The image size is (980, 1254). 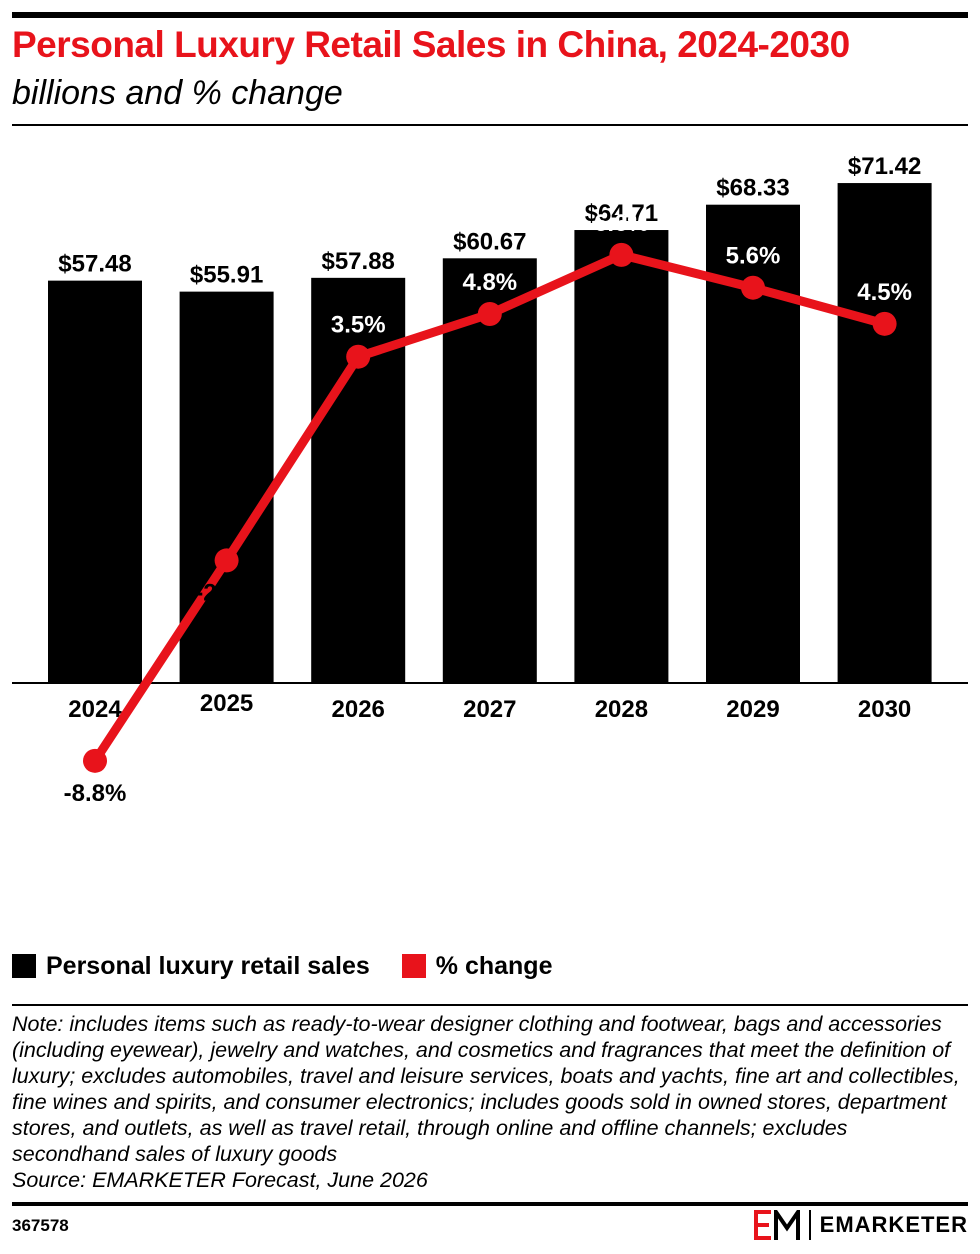 I want to click on change-point-2027, so click(x=489, y=313).